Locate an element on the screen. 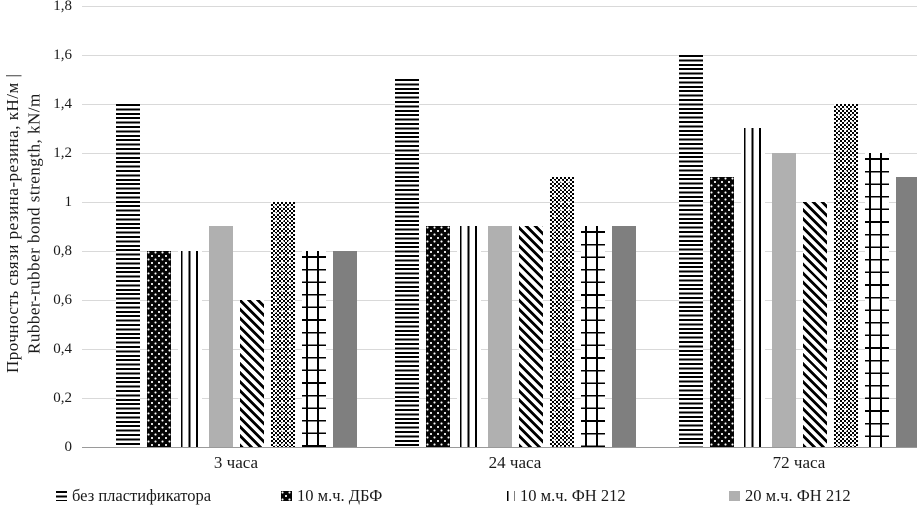 Image resolution: width=917 pixels, height=512 pixels. legend-item: 10 м.ч. ДБФ is located at coordinates (331, 496).